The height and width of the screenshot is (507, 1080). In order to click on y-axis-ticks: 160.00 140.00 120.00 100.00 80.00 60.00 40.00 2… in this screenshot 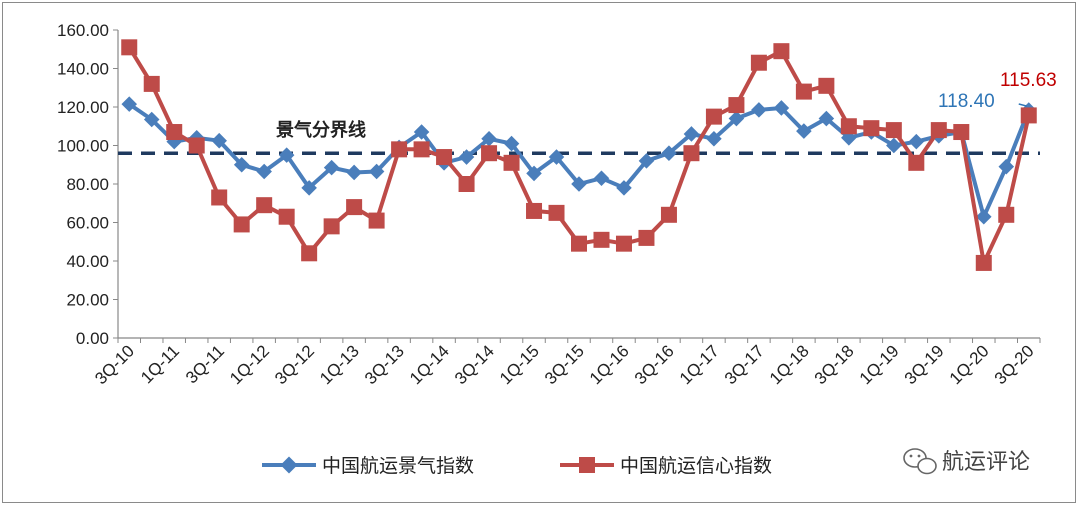, I will do `click(87, 184)`.